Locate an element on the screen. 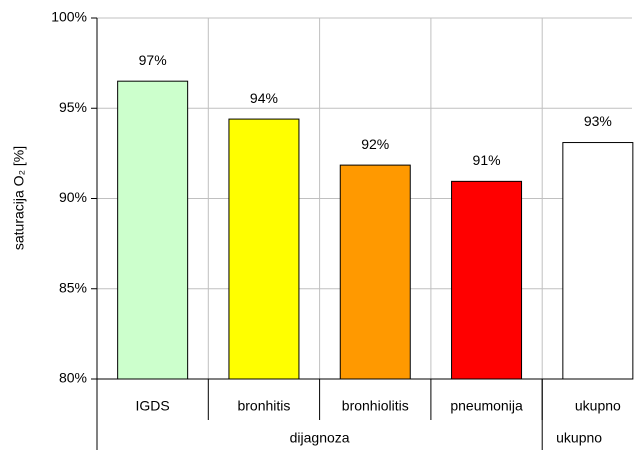  y-tick-label: 95% is located at coordinates (73, 107).